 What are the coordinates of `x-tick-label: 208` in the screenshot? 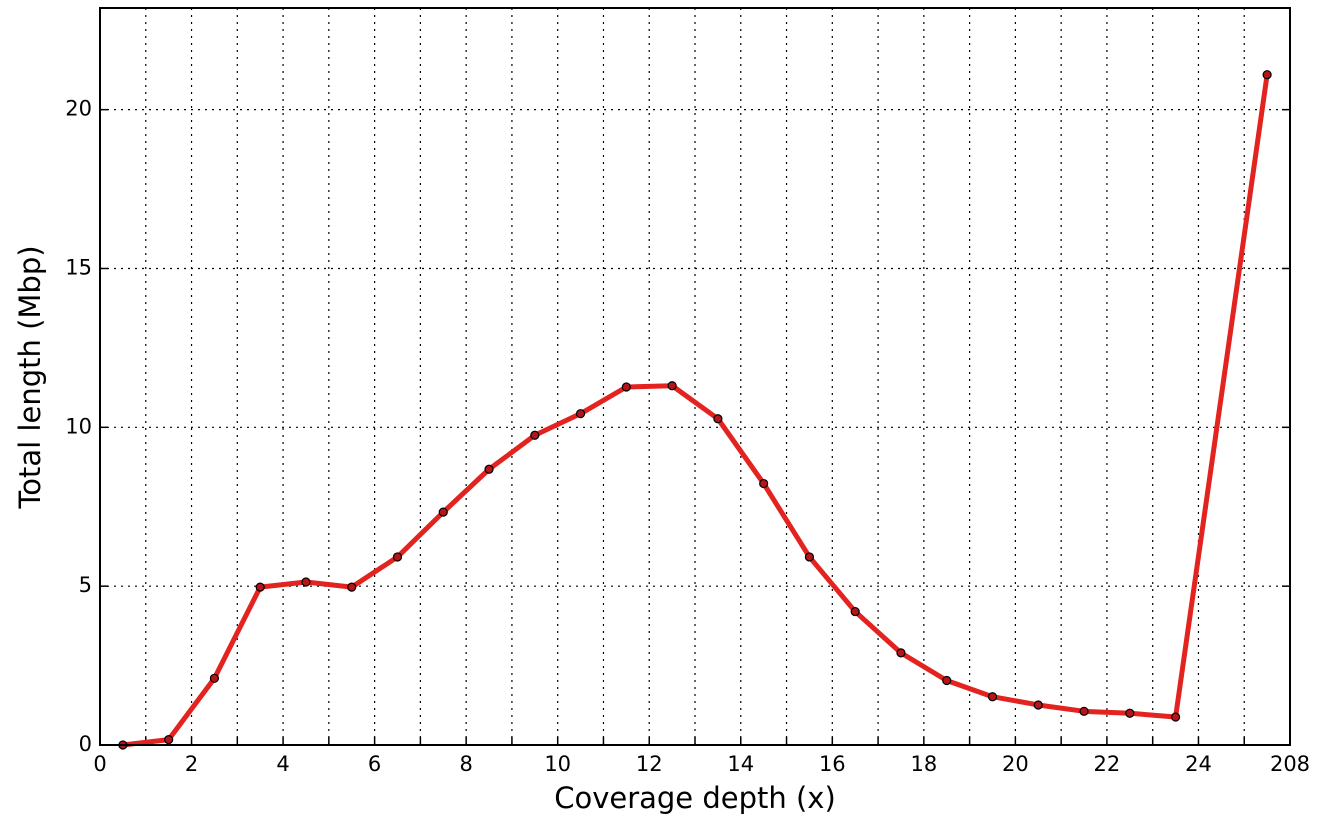 It's located at (1290, 764).